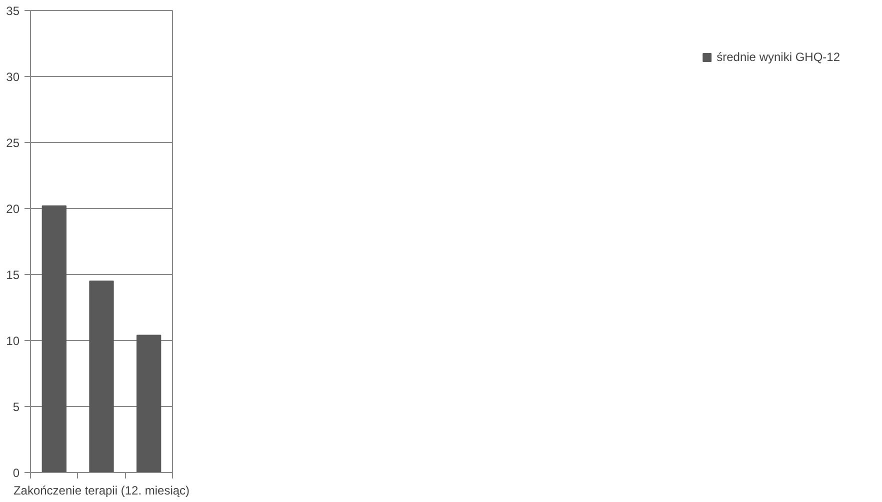  What do you see at coordinates (13, 11) in the screenshot?
I see `y-tick-label: 35` at bounding box center [13, 11].